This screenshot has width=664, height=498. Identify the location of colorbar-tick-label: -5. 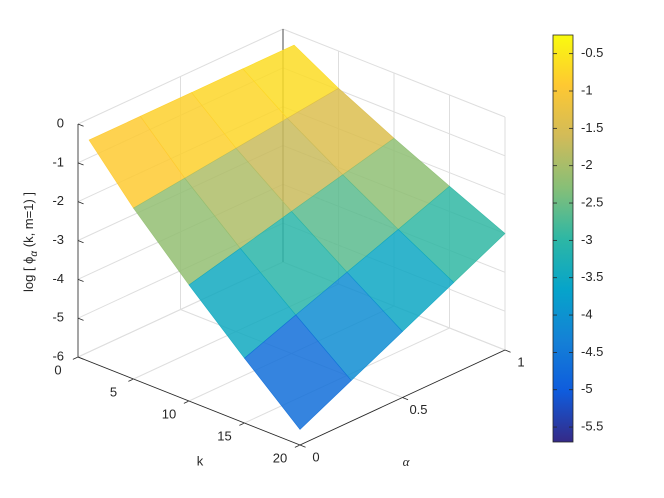
(587, 388).